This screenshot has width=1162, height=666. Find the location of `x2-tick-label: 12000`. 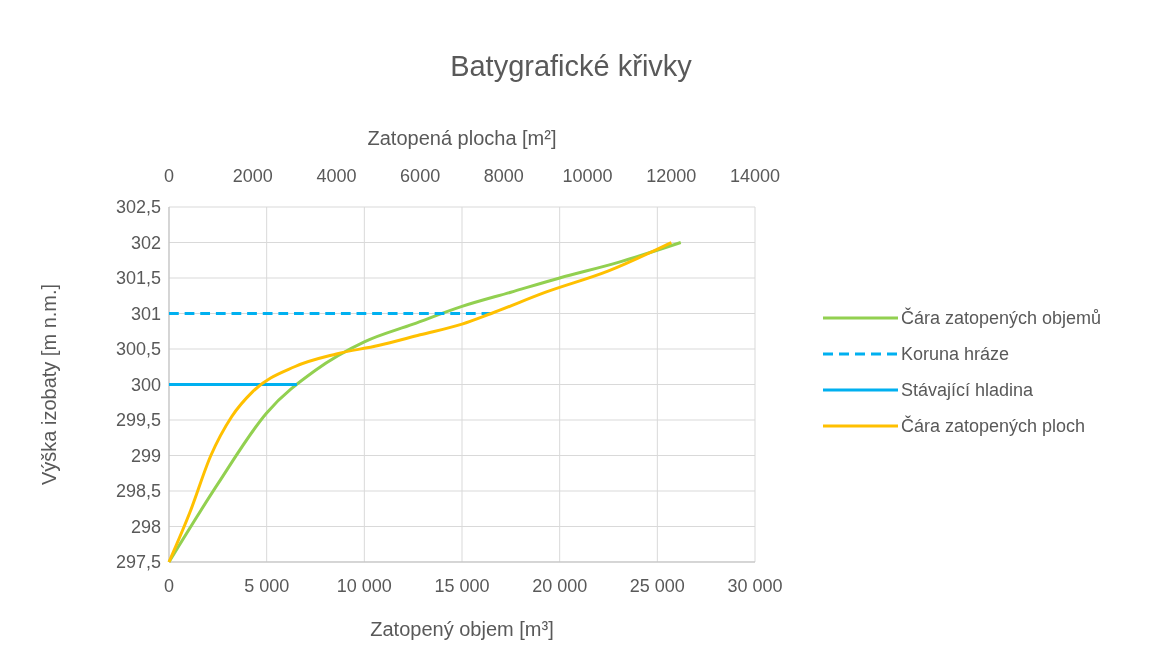

x2-tick-label: 12000 is located at coordinates (671, 176).